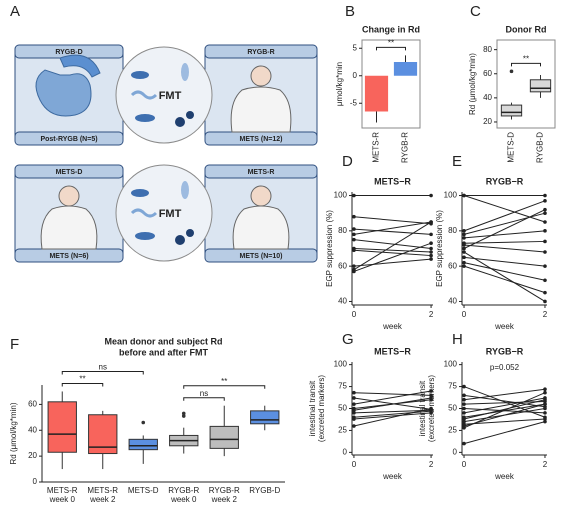 The width and height of the screenshot is (568, 505). Describe the element at coordinates (68, 139) in the screenshot. I see `box-footer: Post-RYGB (N=5)` at that location.